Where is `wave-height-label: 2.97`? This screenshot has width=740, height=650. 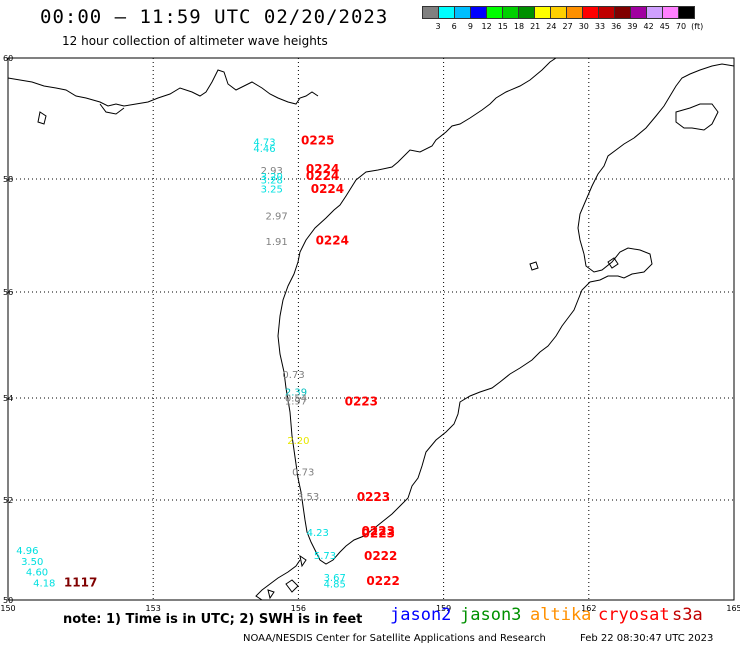 wave-height-label: 2.97 is located at coordinates (276, 217).